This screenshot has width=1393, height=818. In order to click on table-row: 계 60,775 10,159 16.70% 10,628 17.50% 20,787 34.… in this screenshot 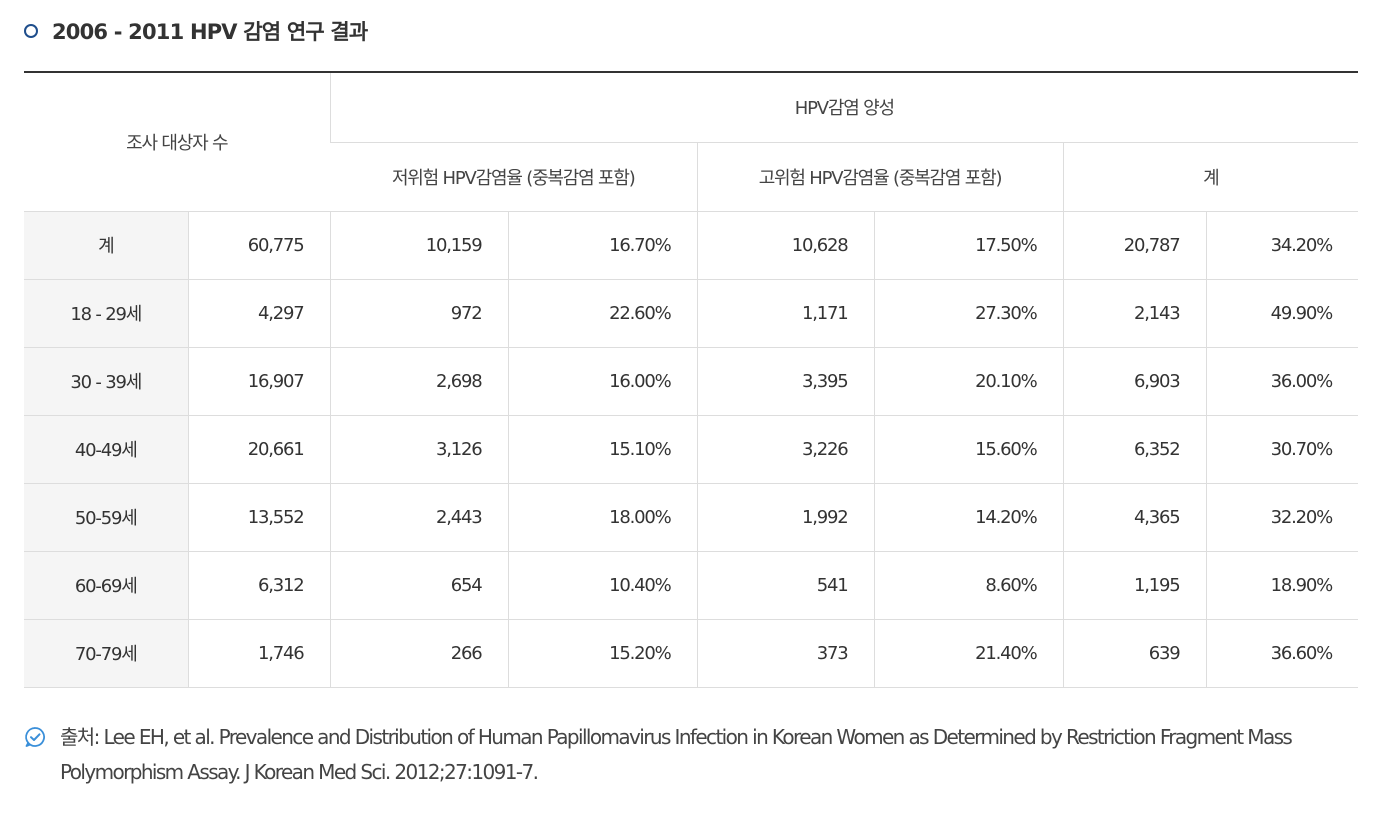, I will do `click(691, 245)`.